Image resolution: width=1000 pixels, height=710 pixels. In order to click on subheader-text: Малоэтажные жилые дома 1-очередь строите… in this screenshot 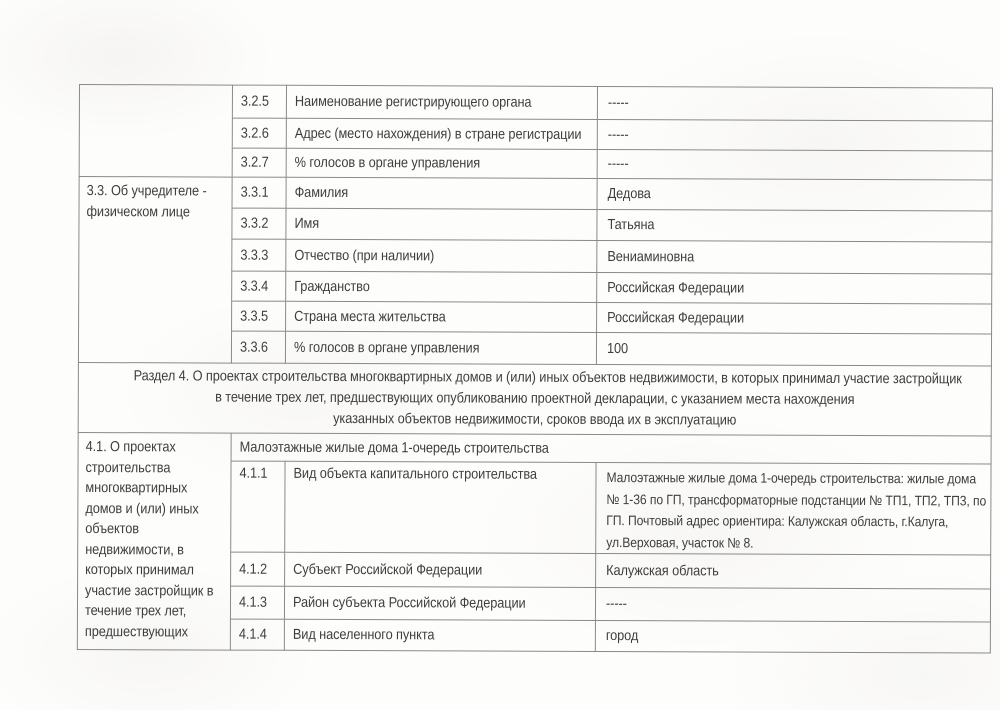, I will do `click(394, 448)`.